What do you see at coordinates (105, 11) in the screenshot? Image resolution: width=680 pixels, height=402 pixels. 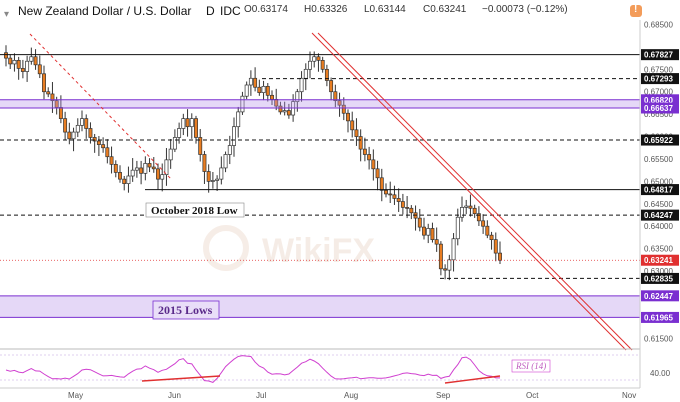 I see `symbol-title: New Zealand Dollar / U.S. Dollar` at bounding box center [105, 11].